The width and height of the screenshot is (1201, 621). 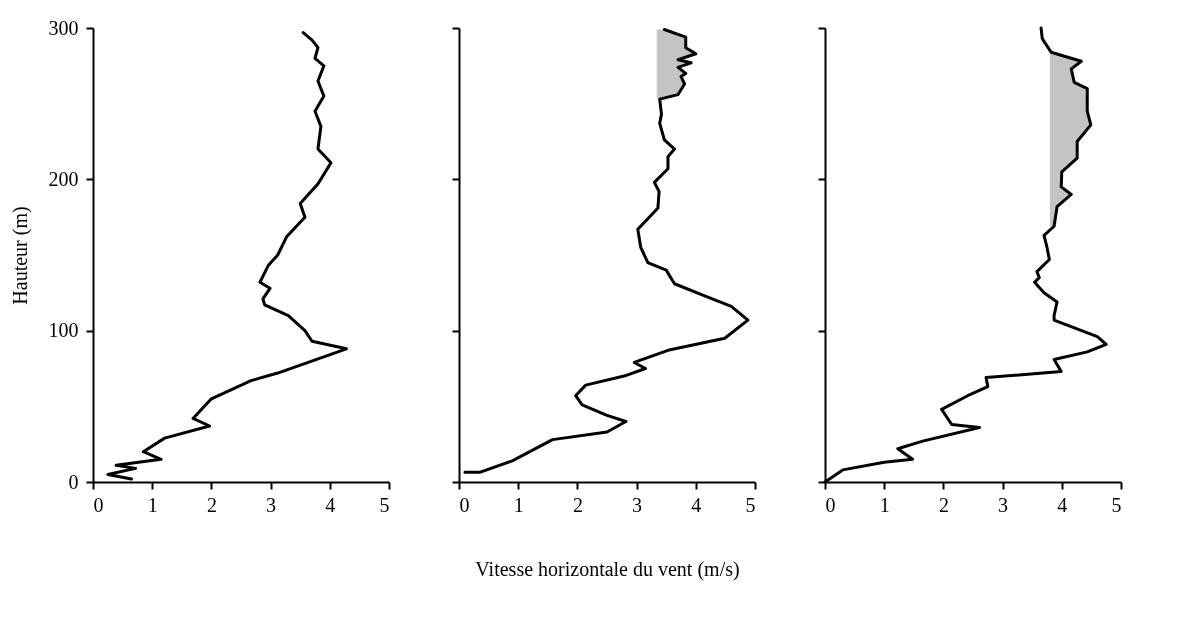 I want to click on y-axis-title: Hauteur (m), so click(x=20, y=255).